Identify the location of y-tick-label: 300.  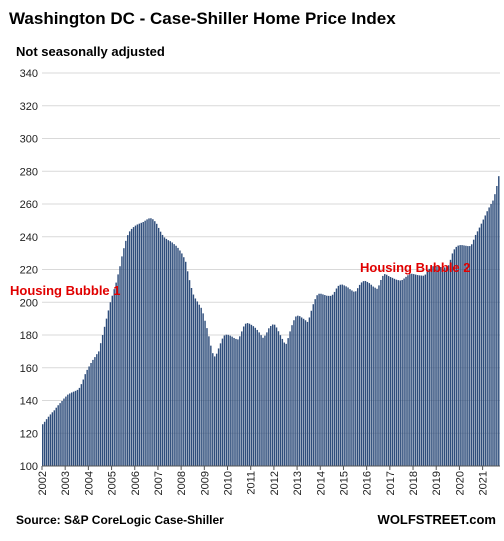
(29, 140).